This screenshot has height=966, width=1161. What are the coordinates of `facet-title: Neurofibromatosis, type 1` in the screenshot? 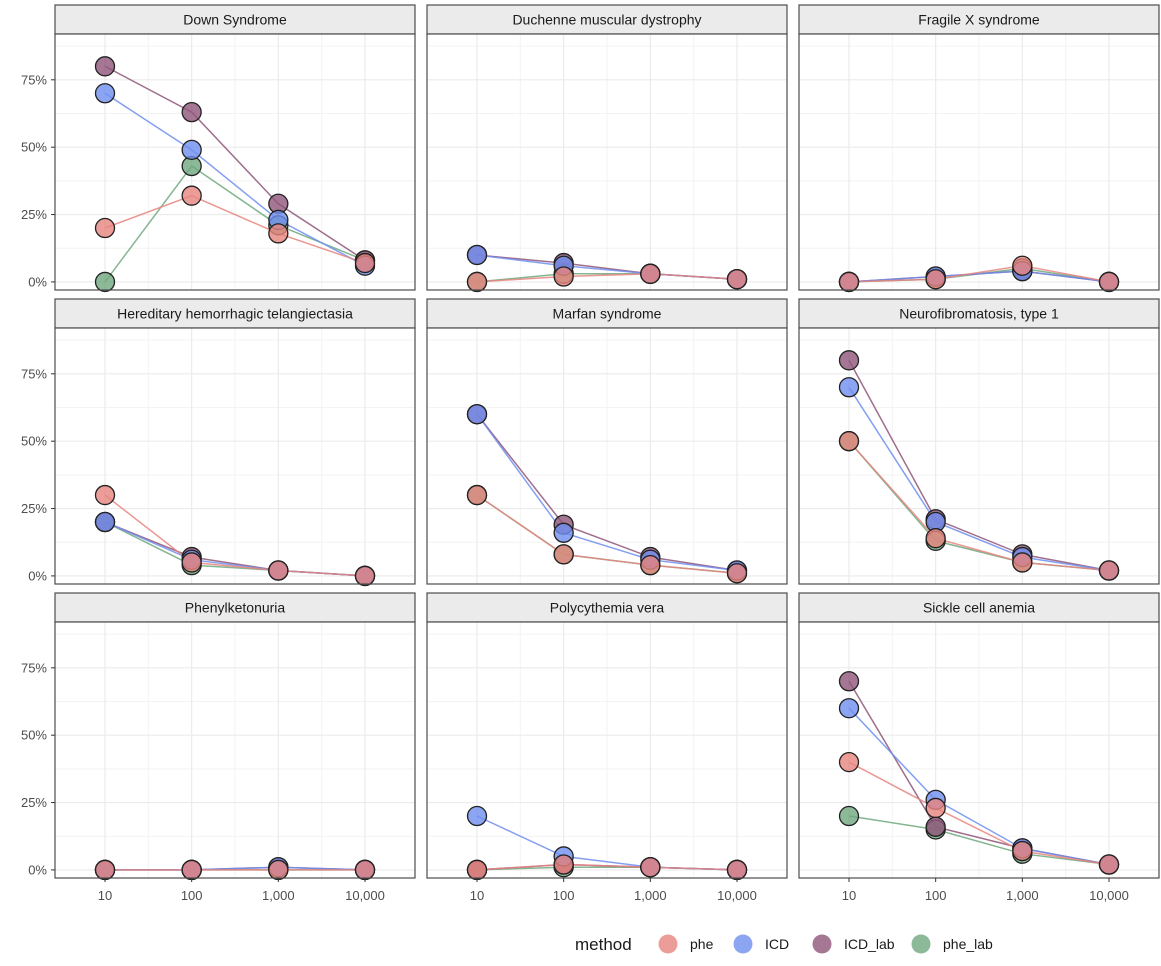 It's located at (979, 314).